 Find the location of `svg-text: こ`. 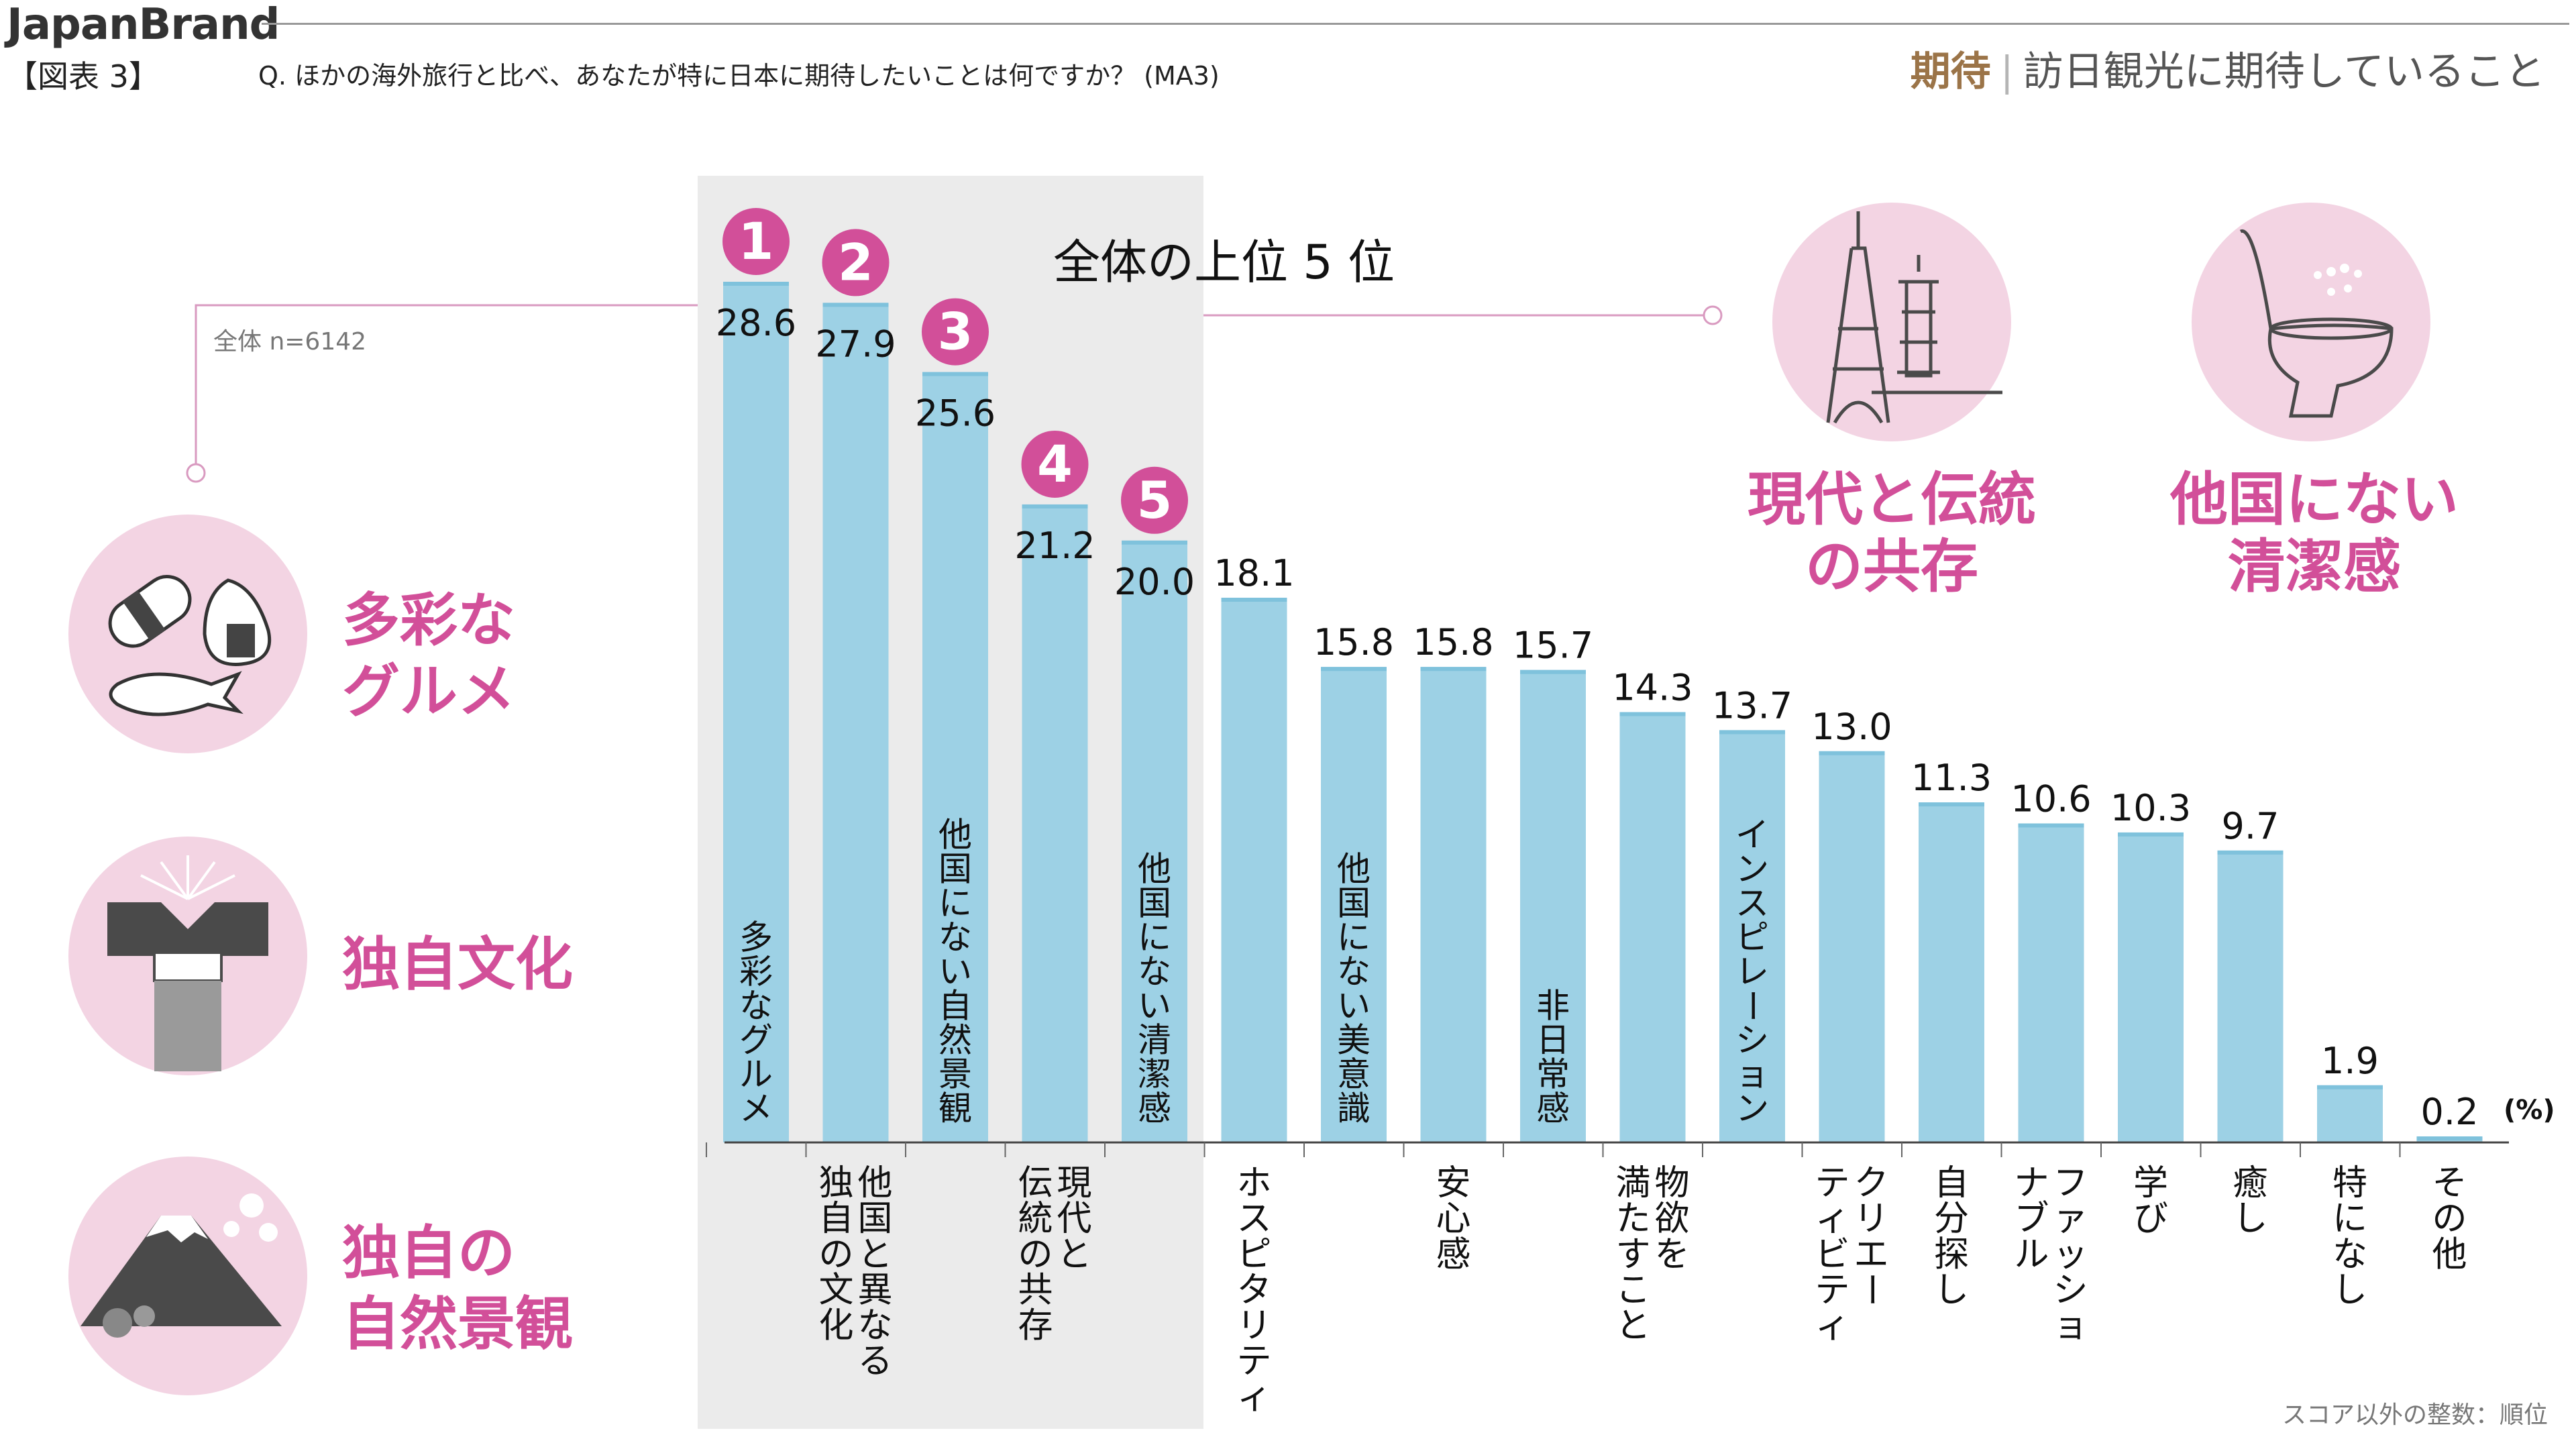

svg-text: こ is located at coordinates (1632, 1290).